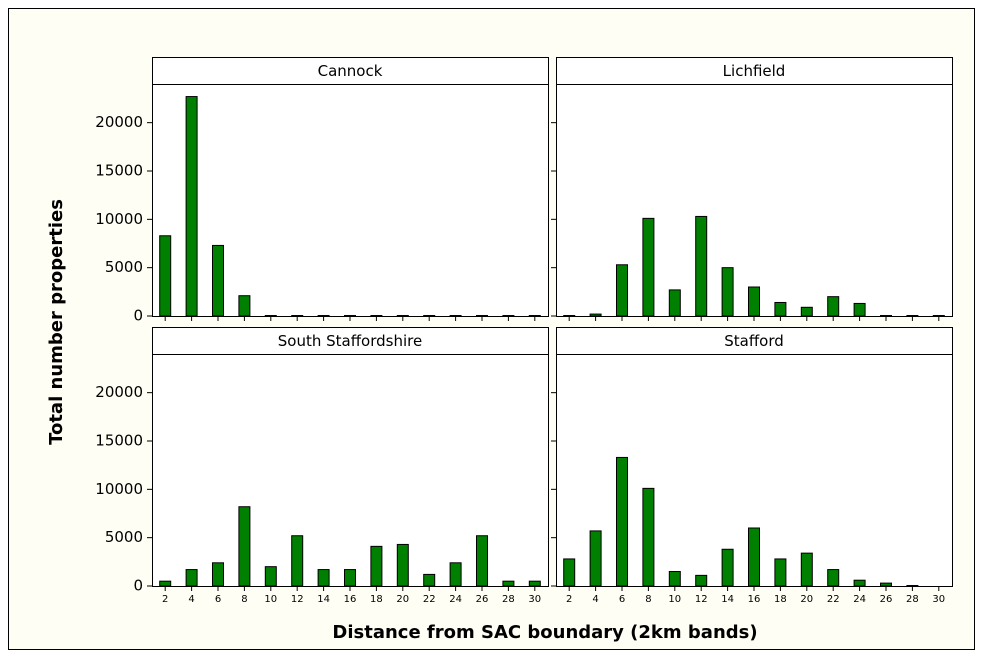 The height and width of the screenshot is (662, 982). I want to click on panel-title: Lichfield, so click(754, 71).